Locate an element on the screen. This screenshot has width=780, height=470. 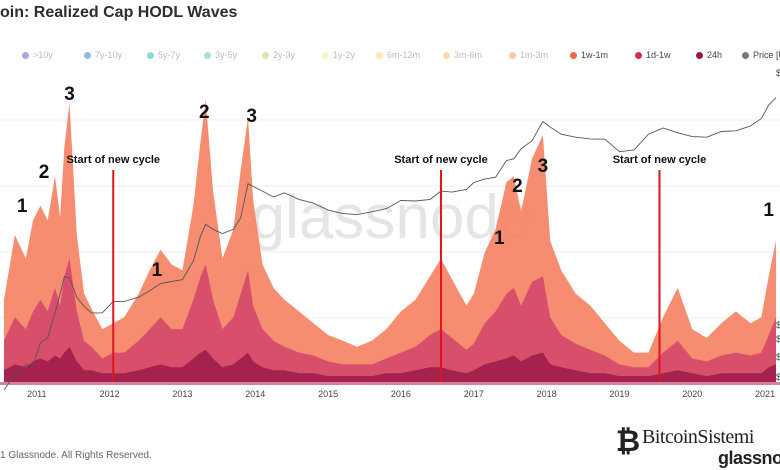
x-tick-label: 2014 is located at coordinates (255, 394).